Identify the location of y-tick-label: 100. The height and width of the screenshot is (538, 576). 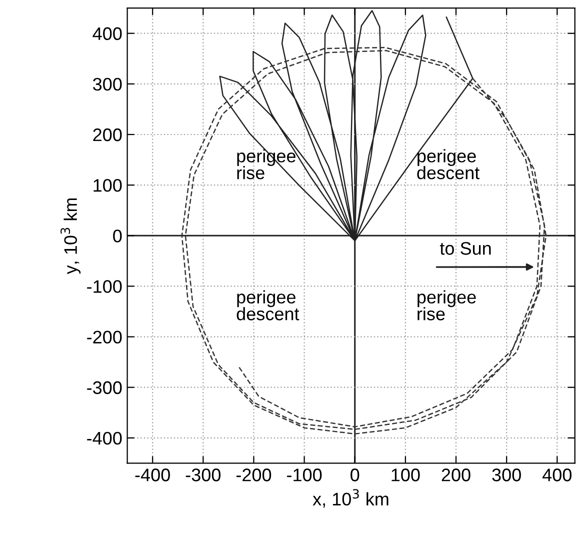
(108, 185).